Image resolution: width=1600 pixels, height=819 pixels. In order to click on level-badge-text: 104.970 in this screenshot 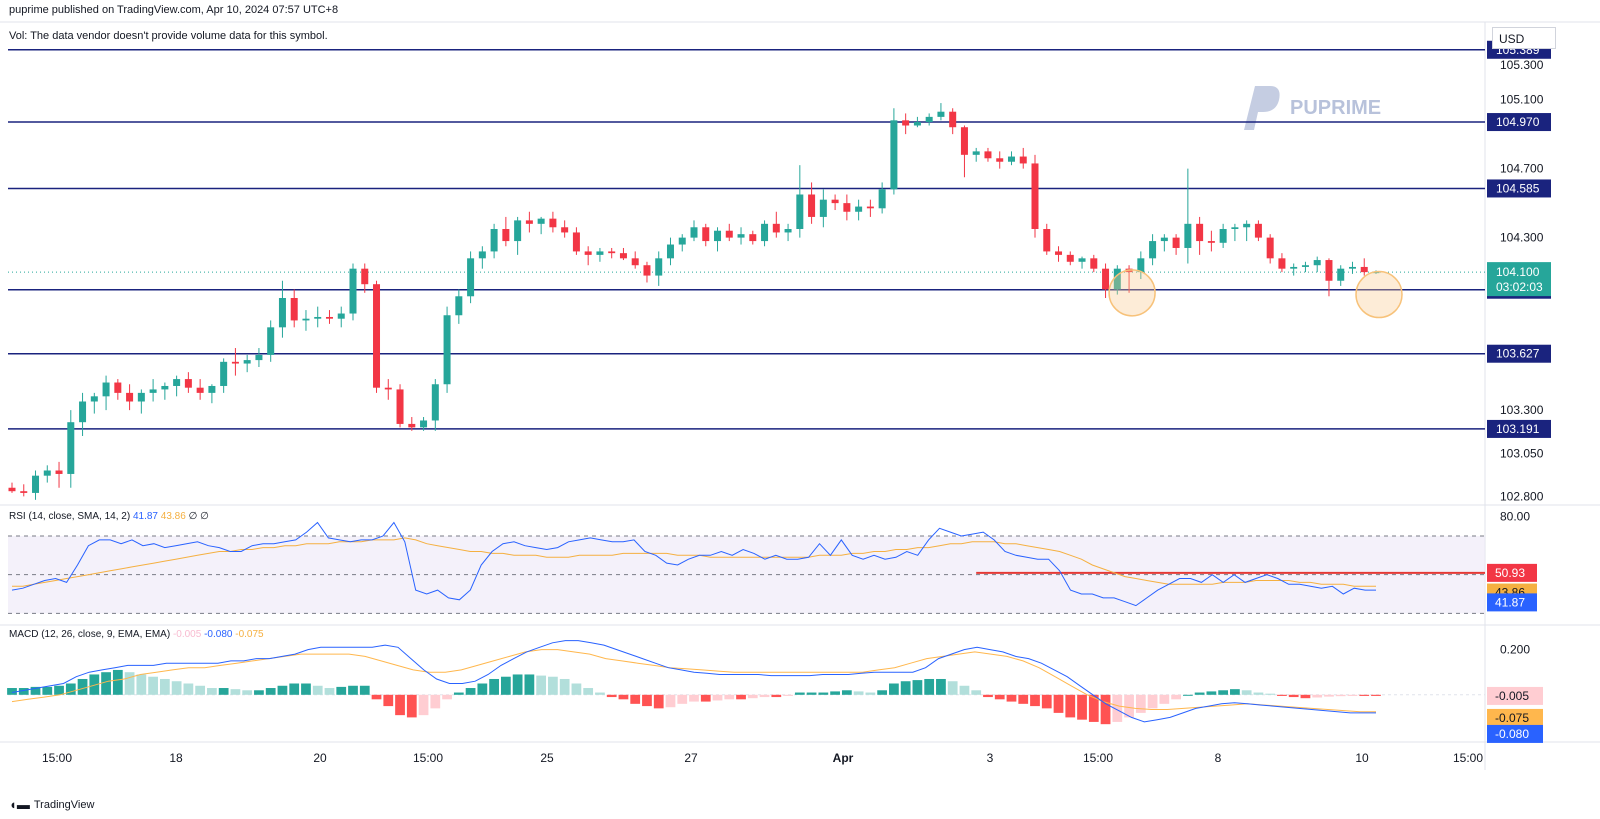, I will do `click(1518, 122)`.